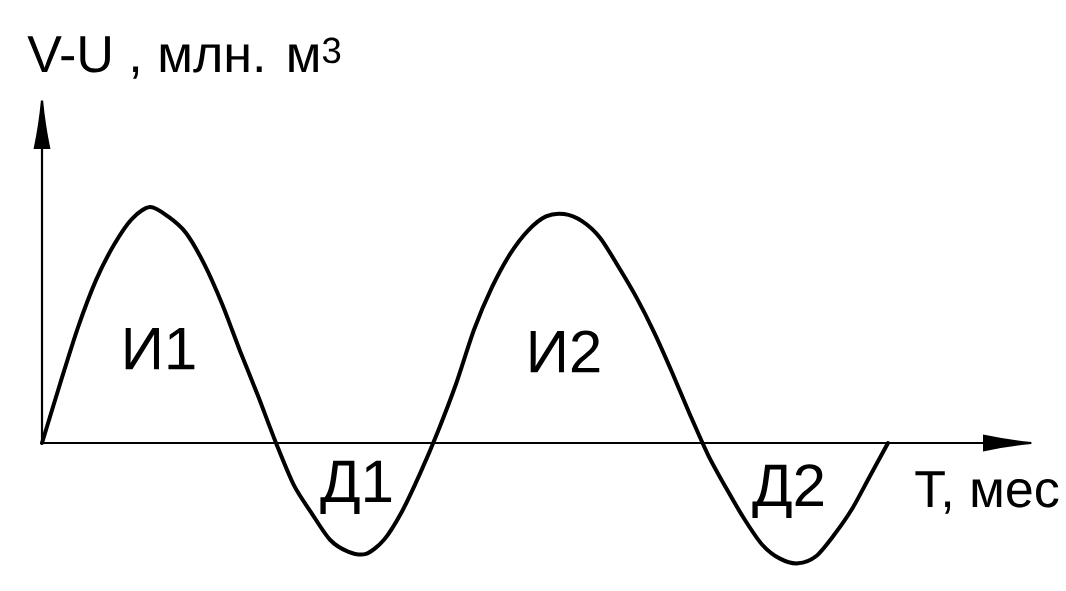 This screenshot has height=591, width=1066. Describe the element at coordinates (184, 57) in the screenshot. I see `y-axis-title: V-U , млн. м$^{3}$` at that location.